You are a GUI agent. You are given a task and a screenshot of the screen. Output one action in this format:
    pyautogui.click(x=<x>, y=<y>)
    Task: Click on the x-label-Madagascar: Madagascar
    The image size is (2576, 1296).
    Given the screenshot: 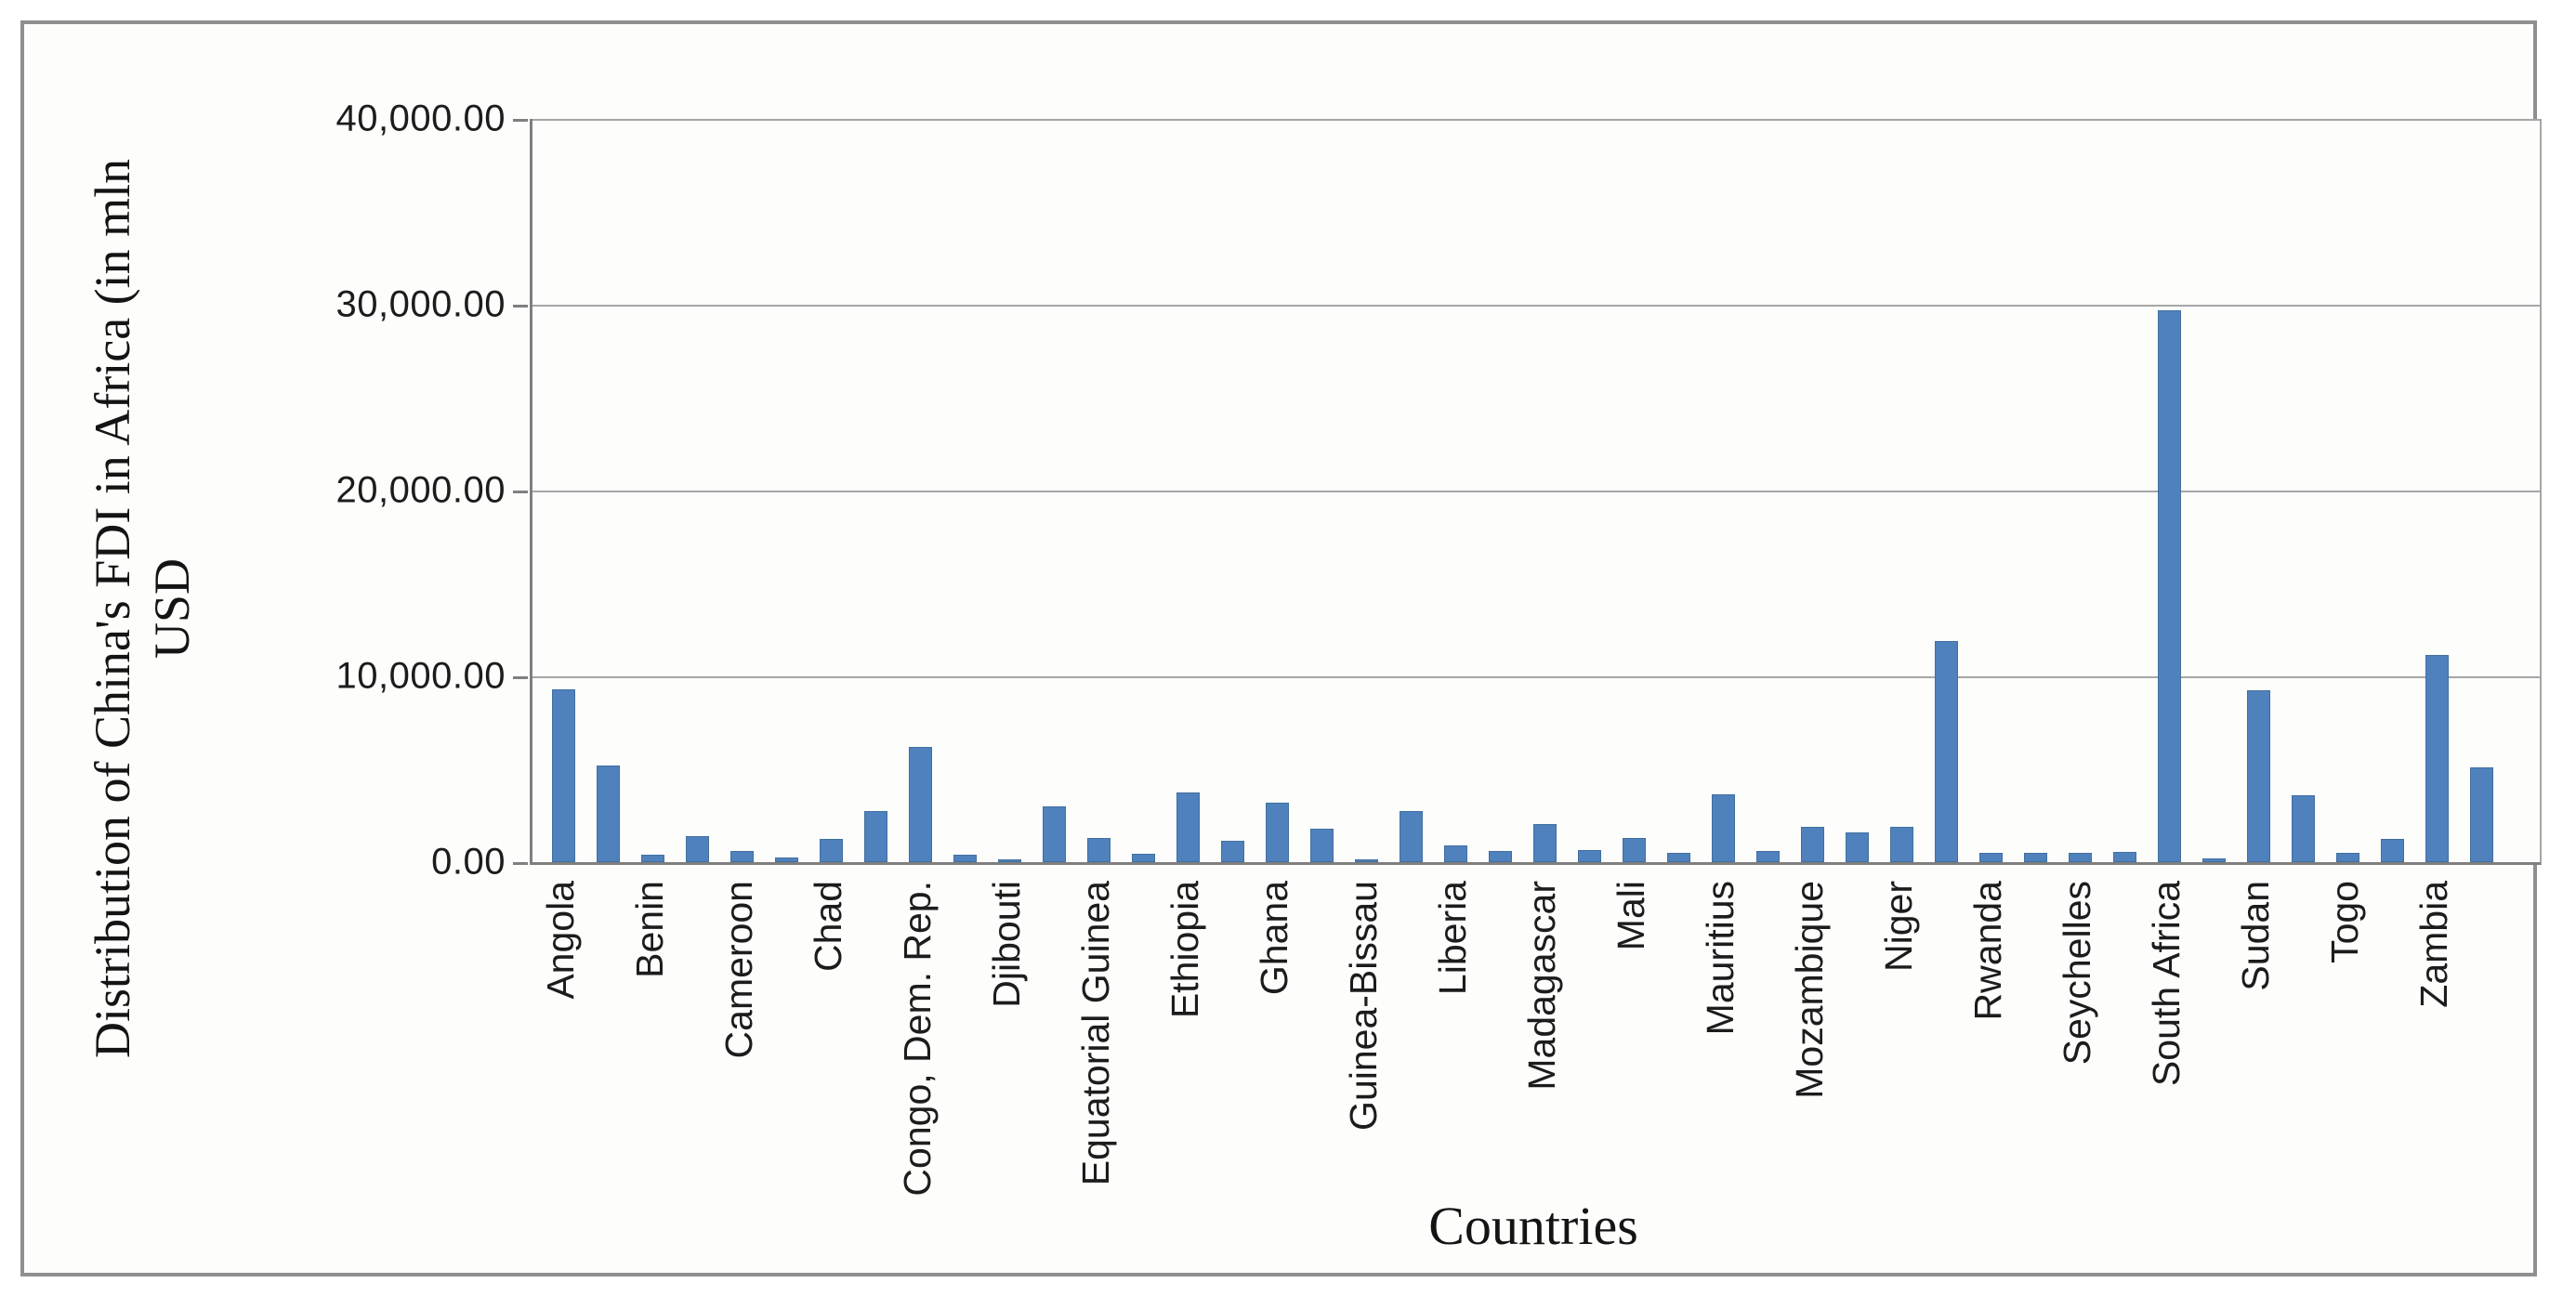 What is the action you would take?
    pyautogui.click(x=1541, y=986)
    